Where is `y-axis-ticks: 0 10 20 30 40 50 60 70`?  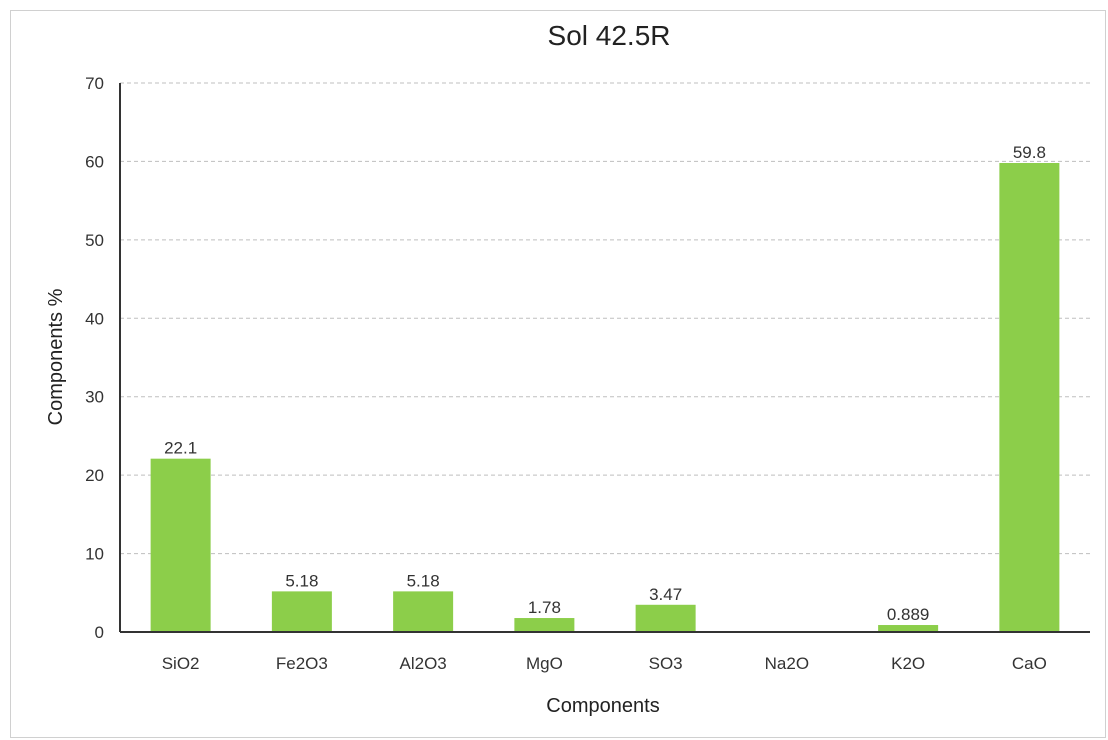 y-axis-ticks: 0 10 20 30 40 50 60 70 is located at coordinates (94, 358).